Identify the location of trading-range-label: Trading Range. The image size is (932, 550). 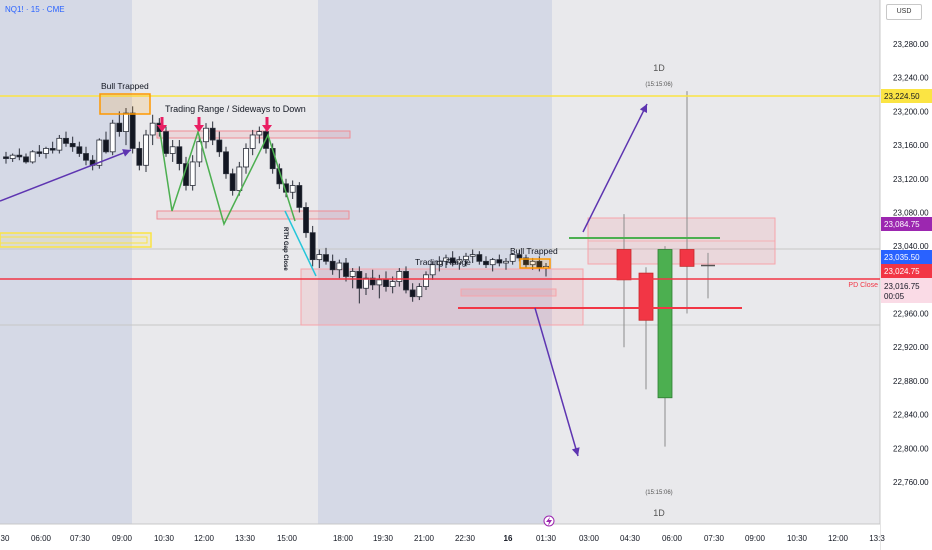
(443, 262).